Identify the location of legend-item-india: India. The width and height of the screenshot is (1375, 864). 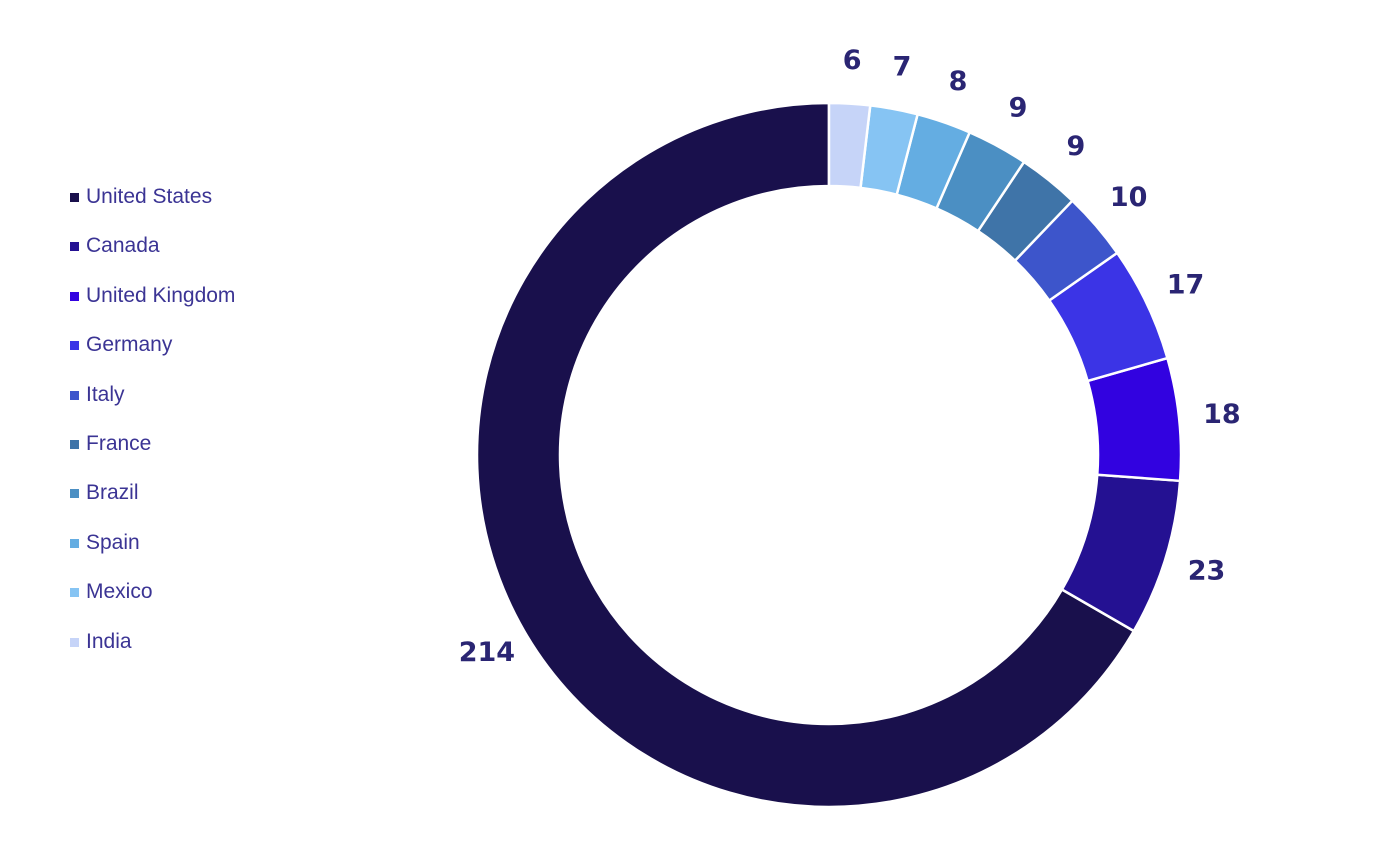
(152, 653).